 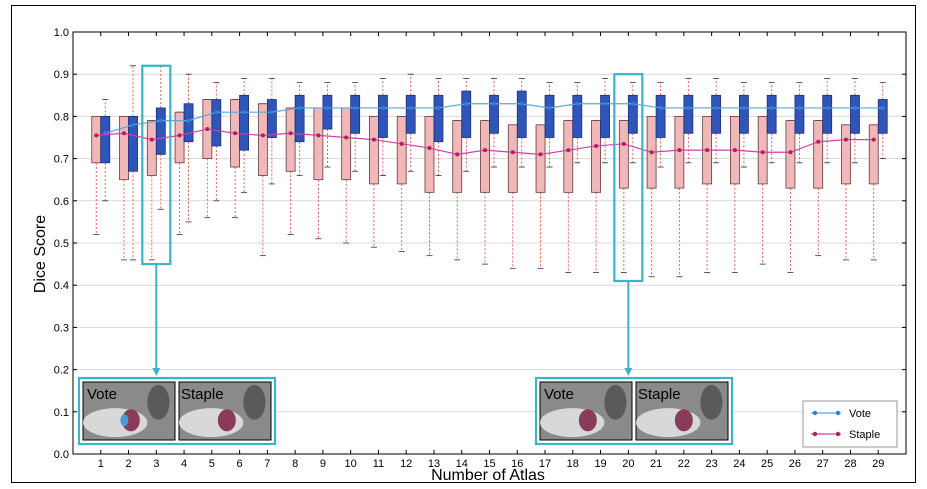 I want to click on y-tick-label: 0.7, so click(x=61, y=160).